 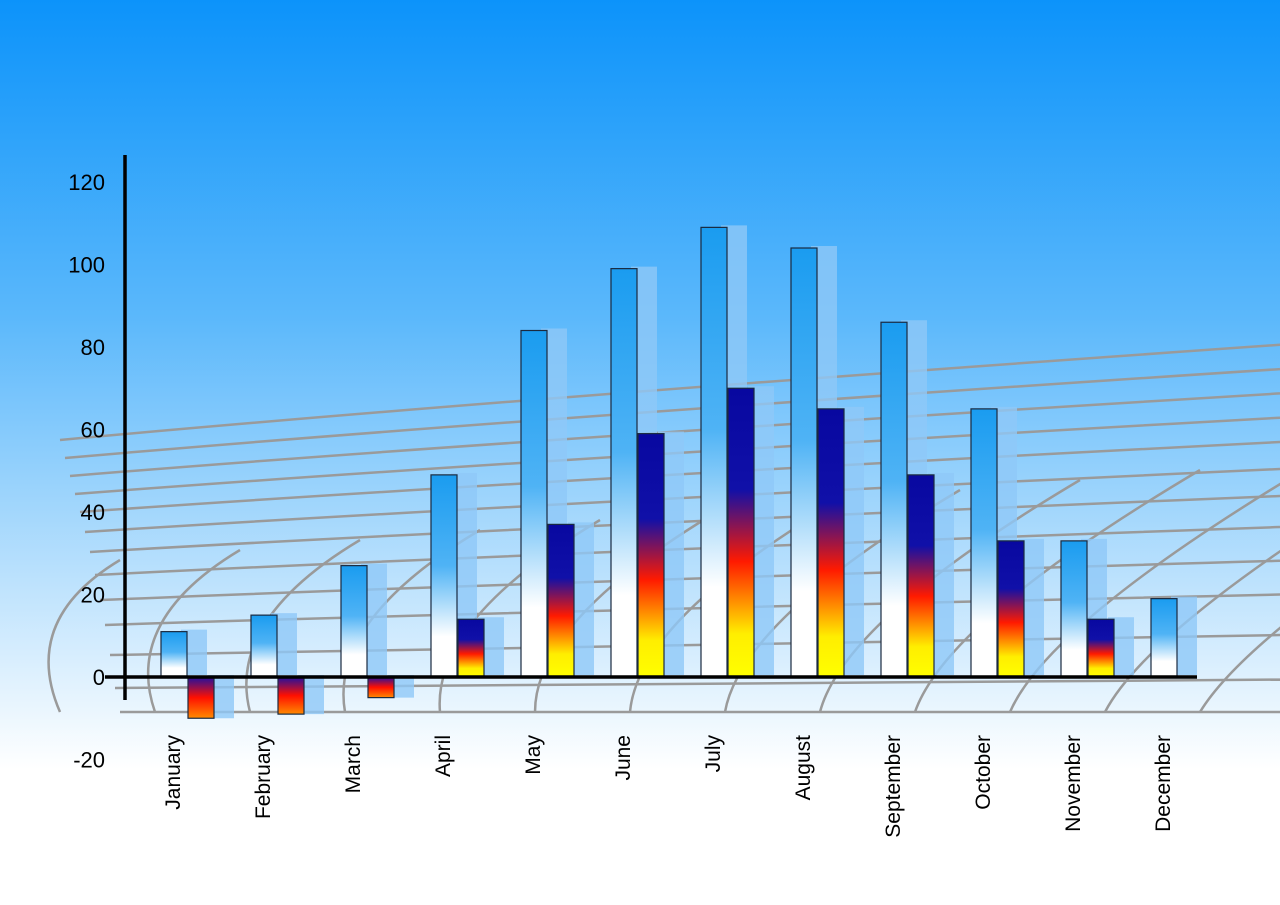 I want to click on y-tick-label: 40, so click(x=93, y=512).